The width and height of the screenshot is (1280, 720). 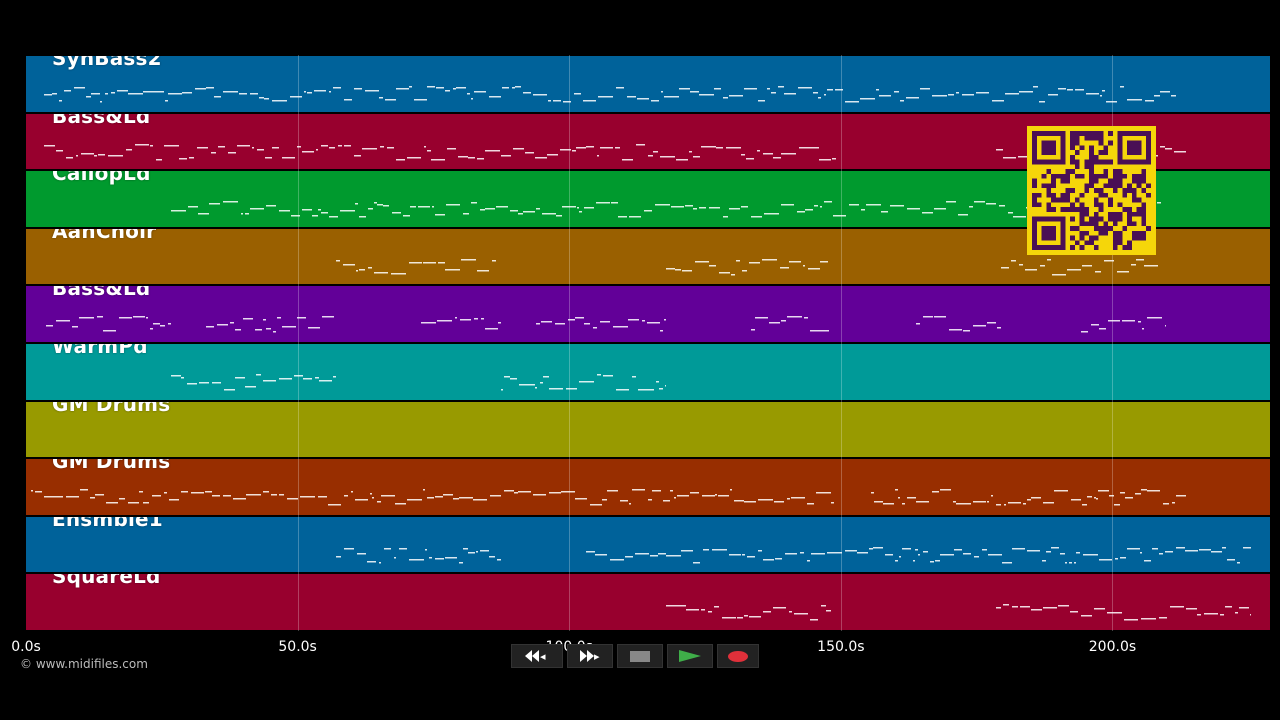 I want to click on fast-forward-button: ▸, so click(x=590, y=656).